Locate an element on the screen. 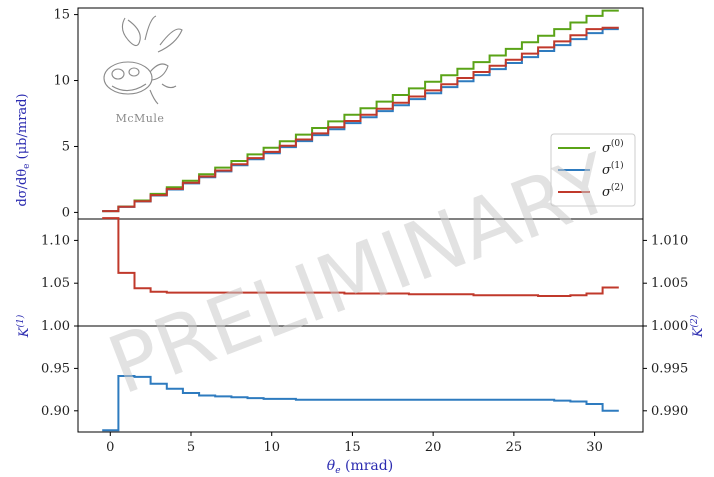  bottom-left-y-tick-label: 0.95 is located at coordinates (55, 368).